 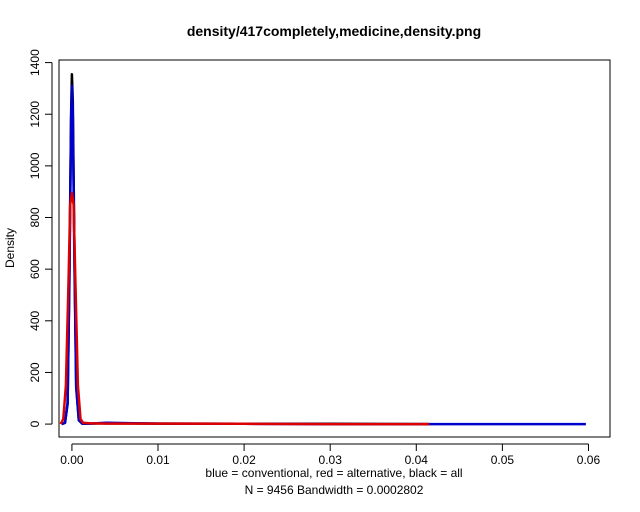 What do you see at coordinates (35, 320) in the screenshot?
I see `y-tick-label: 400` at bounding box center [35, 320].